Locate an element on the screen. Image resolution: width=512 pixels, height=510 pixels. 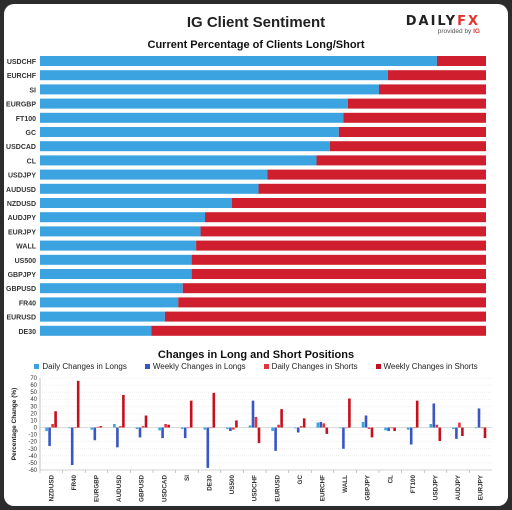
y-tick-label: 70 is located at coordinates (33, 379).